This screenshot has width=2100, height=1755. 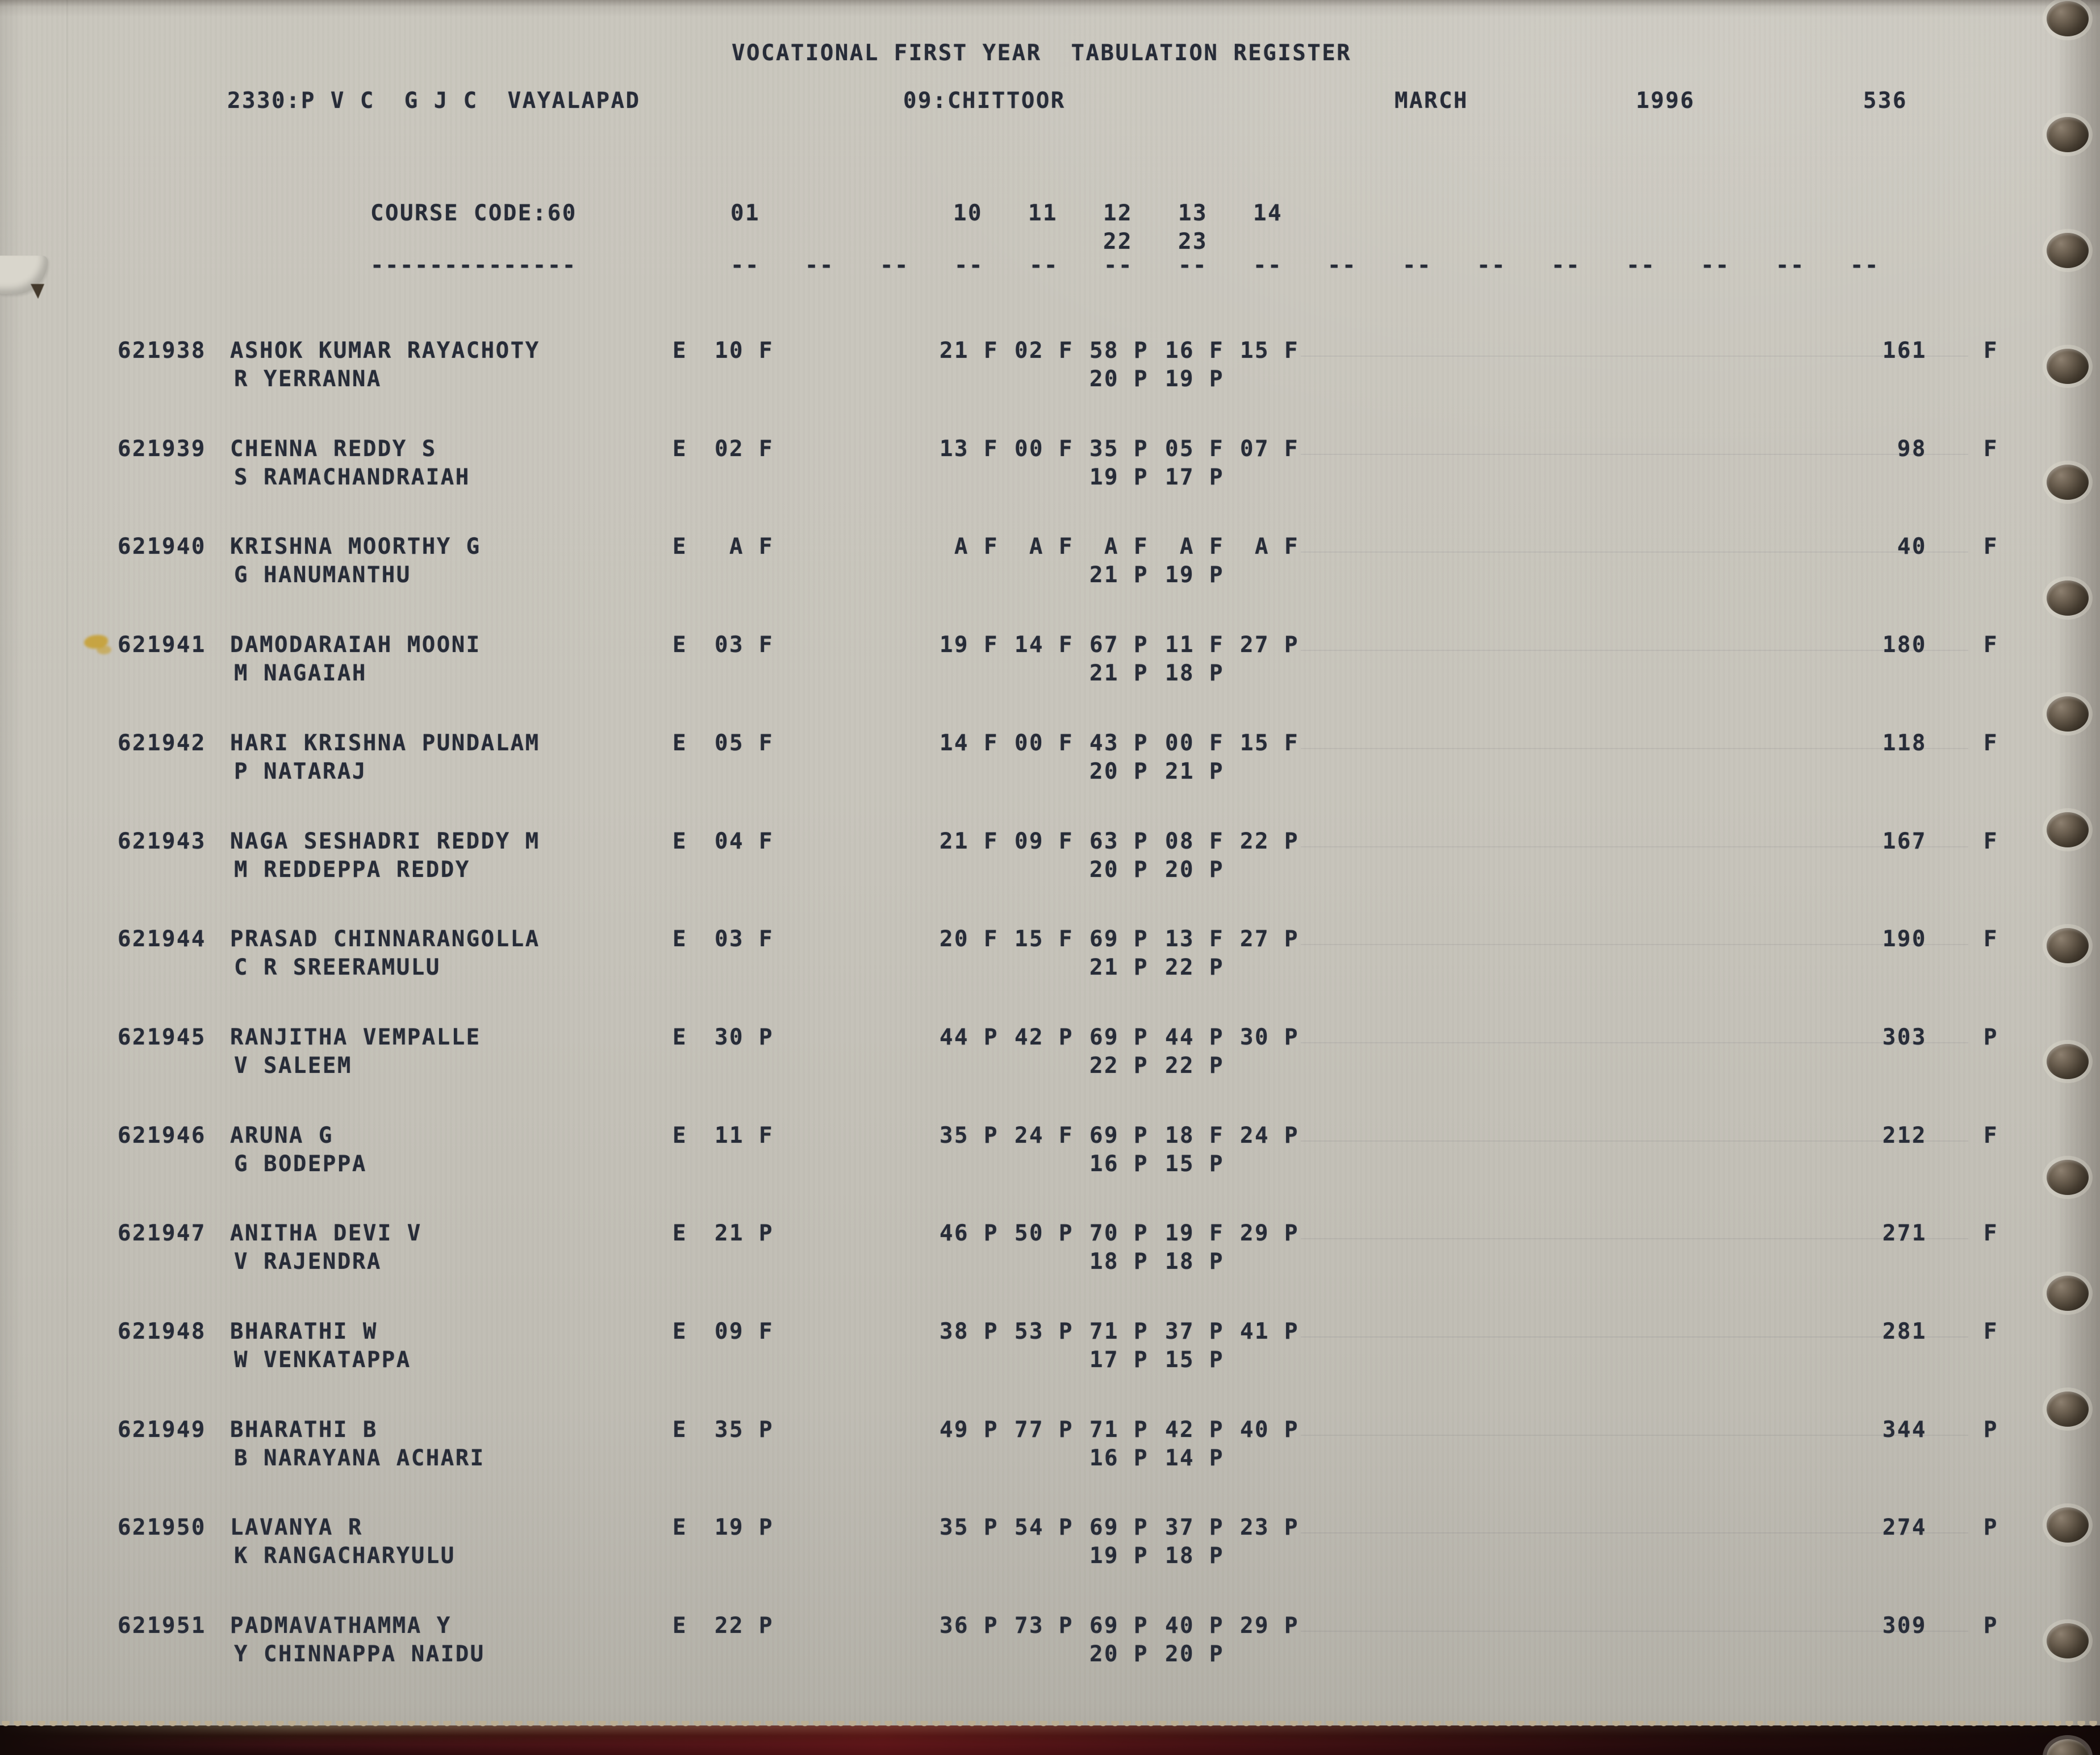 I want to click on mark-value: 35, so click(x=954, y=1527).